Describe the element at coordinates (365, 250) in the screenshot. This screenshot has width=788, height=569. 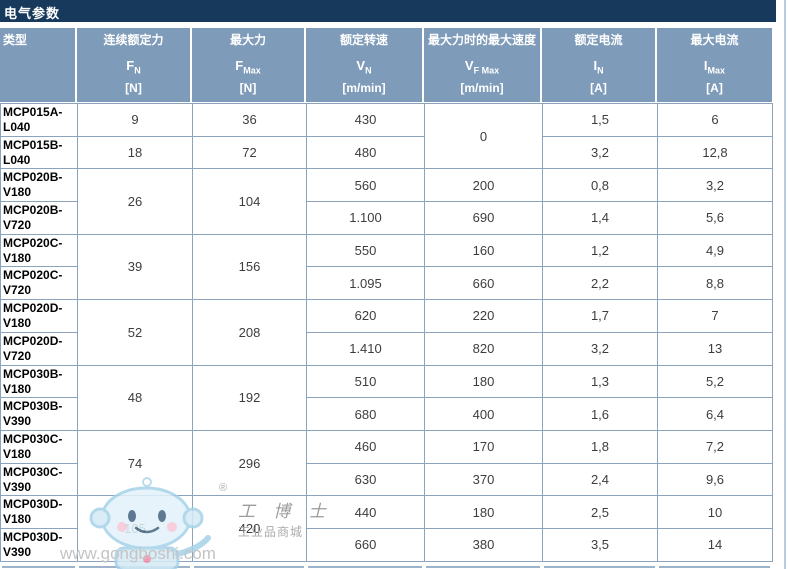
I see `value-cell: 550` at that location.